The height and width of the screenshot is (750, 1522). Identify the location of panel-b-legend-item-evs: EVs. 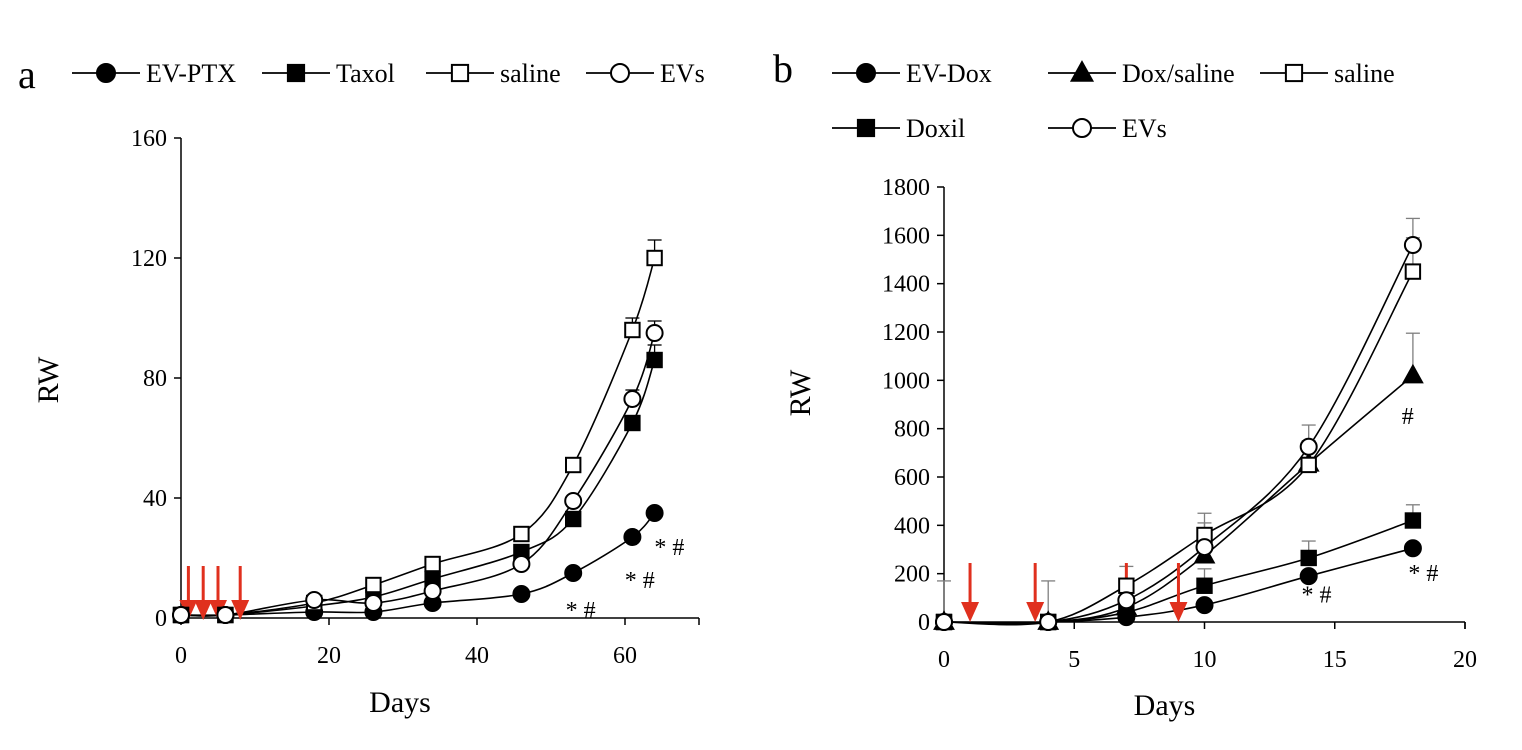
(1107, 128).